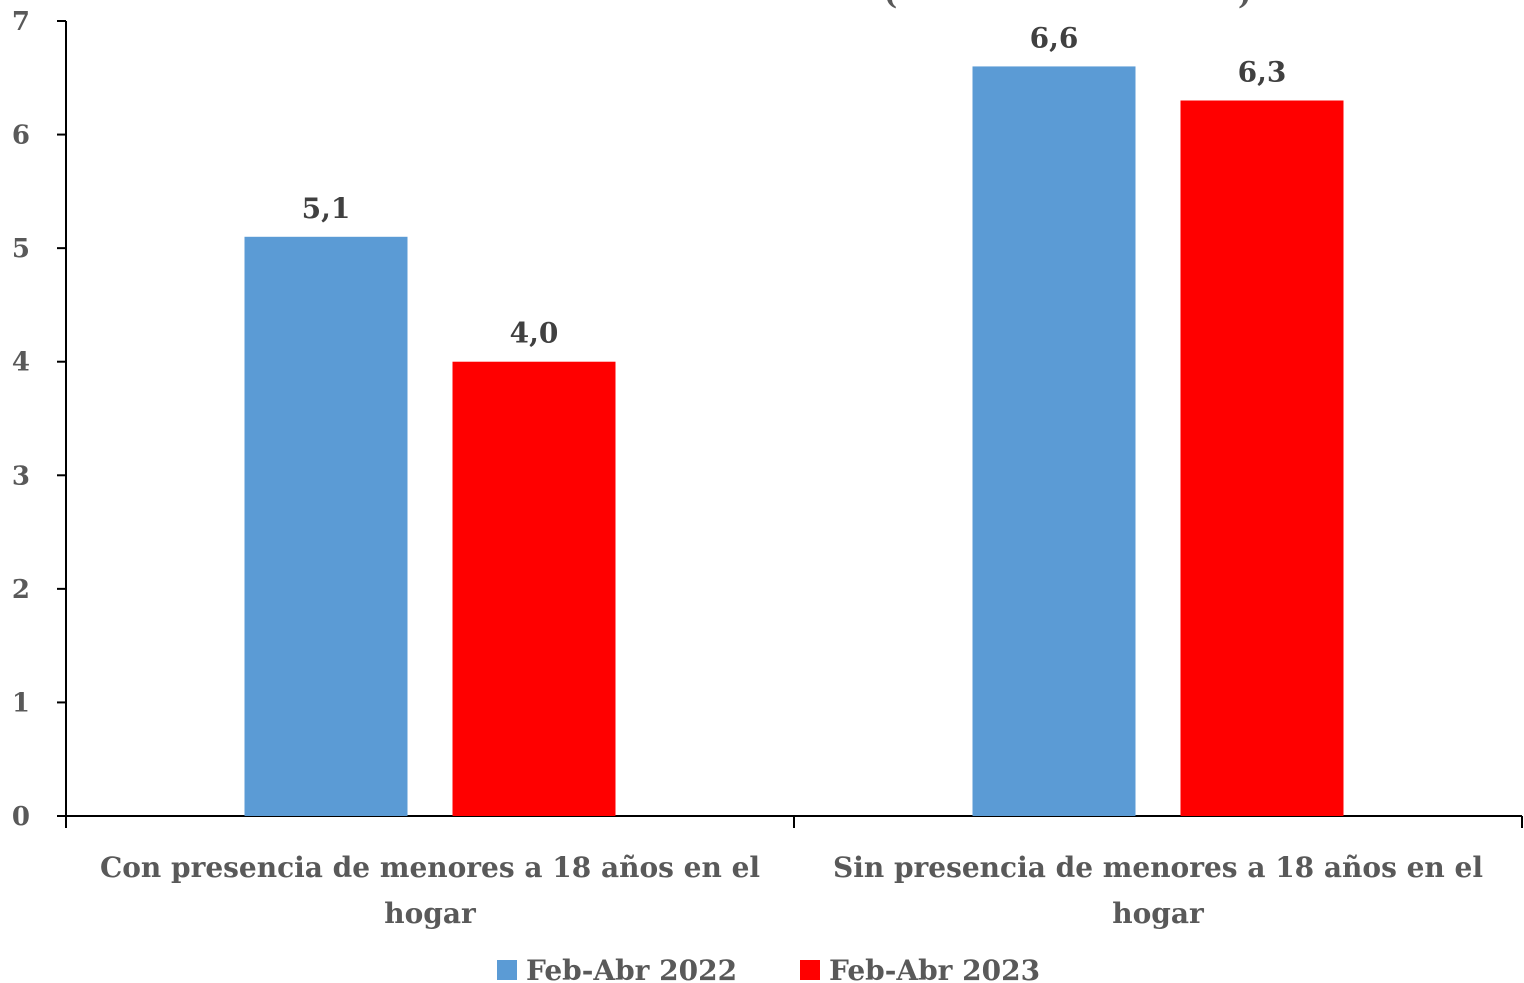 The height and width of the screenshot is (983, 1524). What do you see at coordinates (21, 249) in the screenshot?
I see `y-tick-label: 5` at bounding box center [21, 249].